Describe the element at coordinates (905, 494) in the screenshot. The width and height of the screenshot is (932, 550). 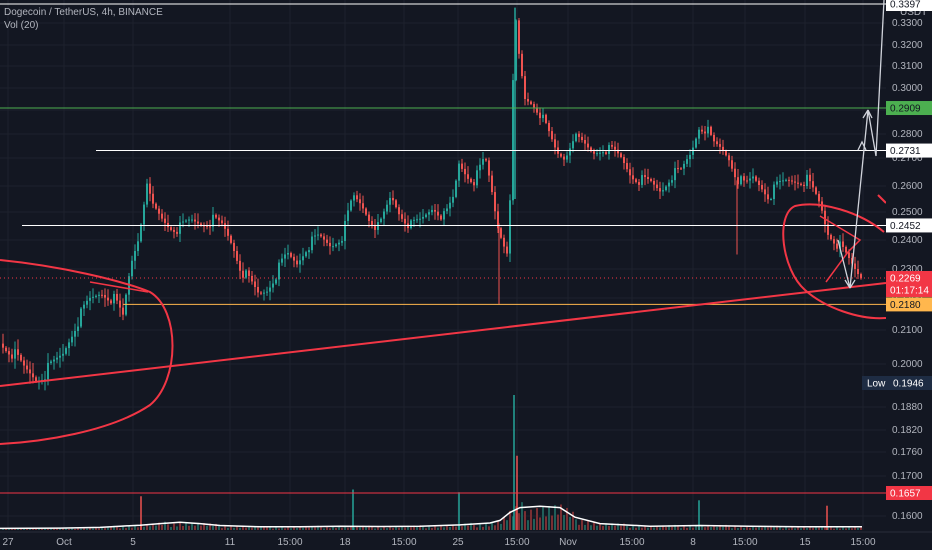
I see `price-tag-0-1657: 0.1657` at that location.